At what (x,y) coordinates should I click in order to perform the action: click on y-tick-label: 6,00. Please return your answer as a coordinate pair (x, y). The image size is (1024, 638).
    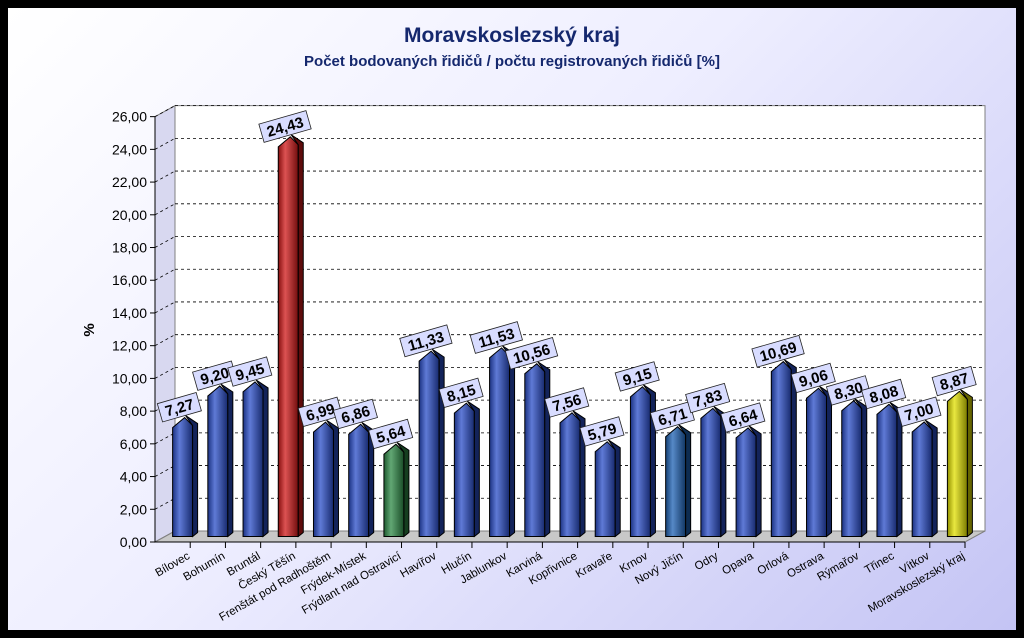
    Looking at the image, I should click on (133, 444).